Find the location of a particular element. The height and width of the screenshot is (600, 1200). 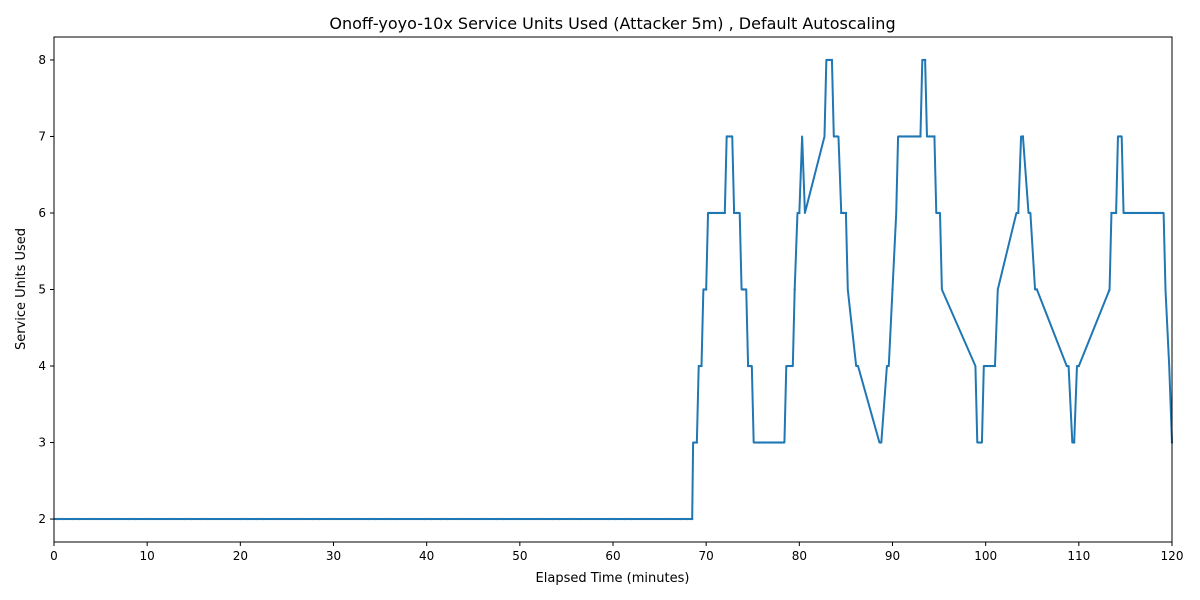

x-tick-label: 10 is located at coordinates (147, 556).